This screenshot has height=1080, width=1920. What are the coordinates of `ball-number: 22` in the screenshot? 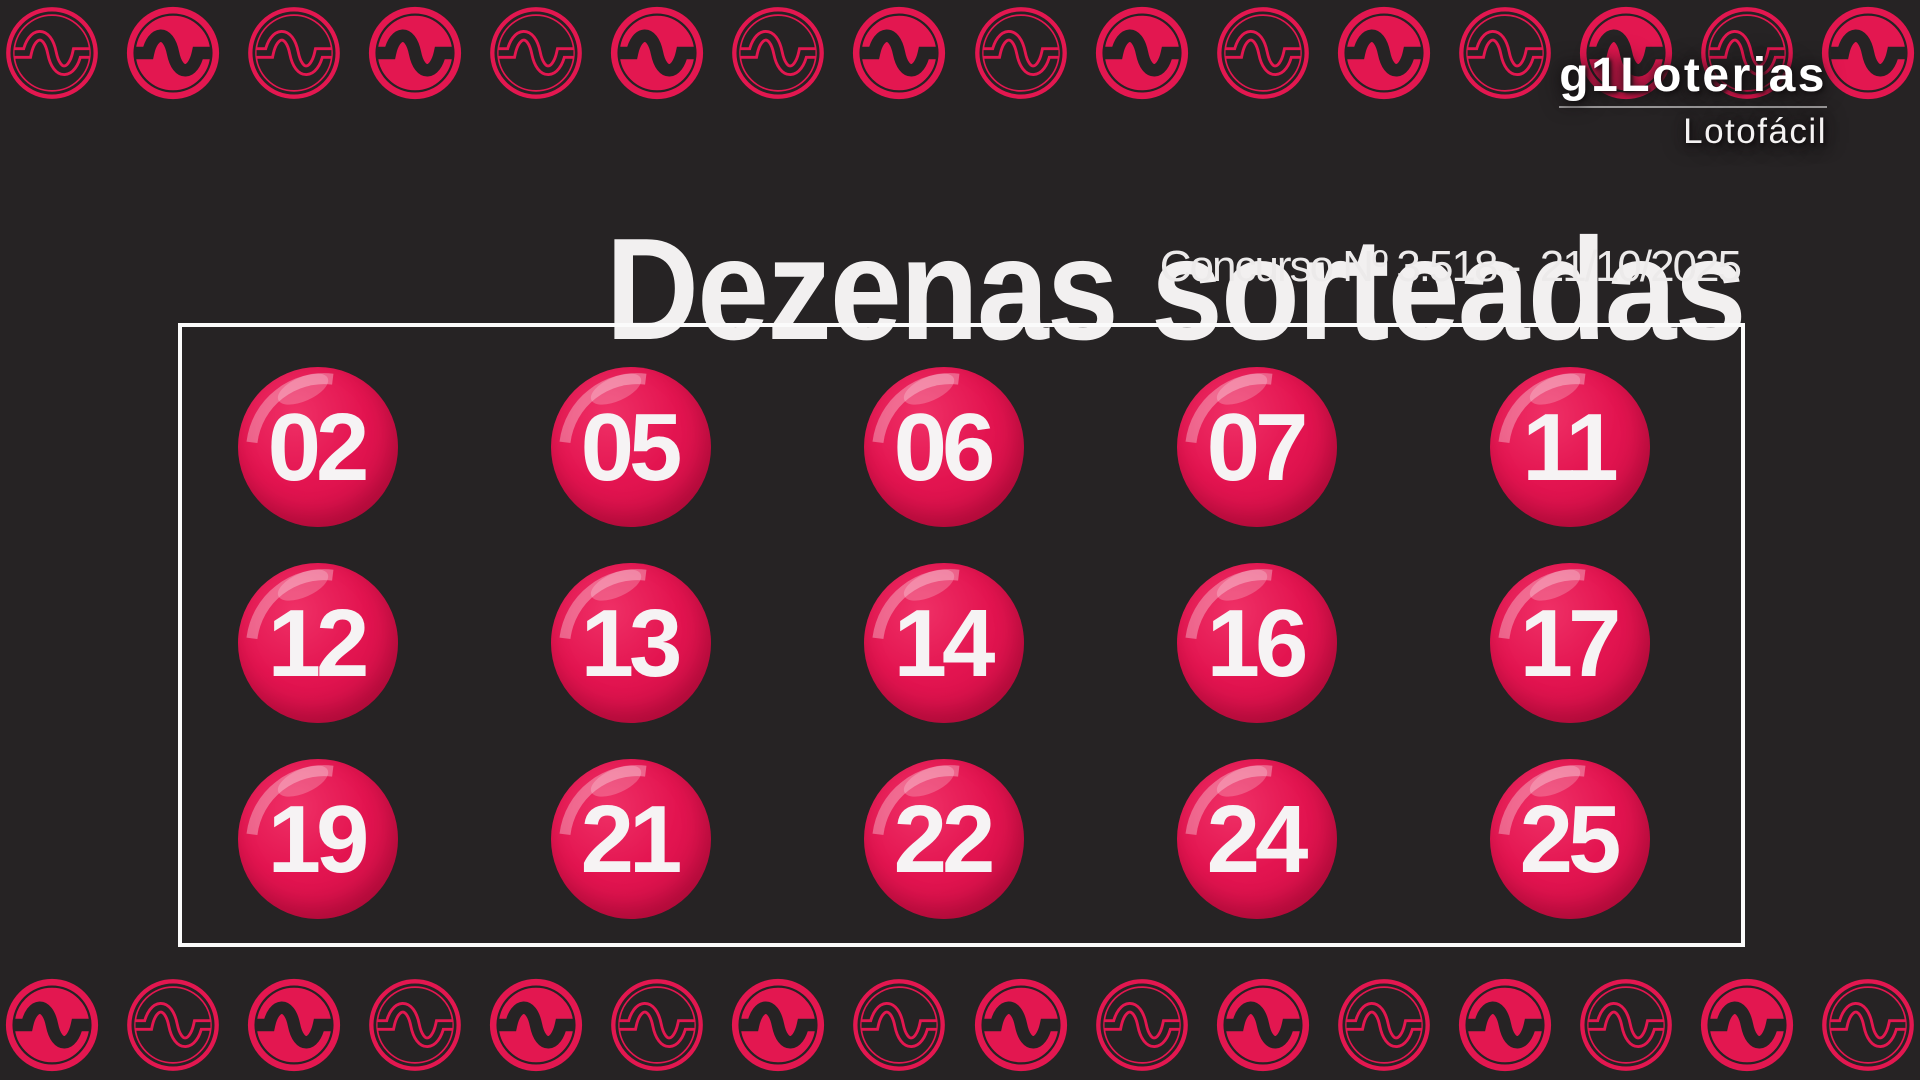 It's located at (944, 839).